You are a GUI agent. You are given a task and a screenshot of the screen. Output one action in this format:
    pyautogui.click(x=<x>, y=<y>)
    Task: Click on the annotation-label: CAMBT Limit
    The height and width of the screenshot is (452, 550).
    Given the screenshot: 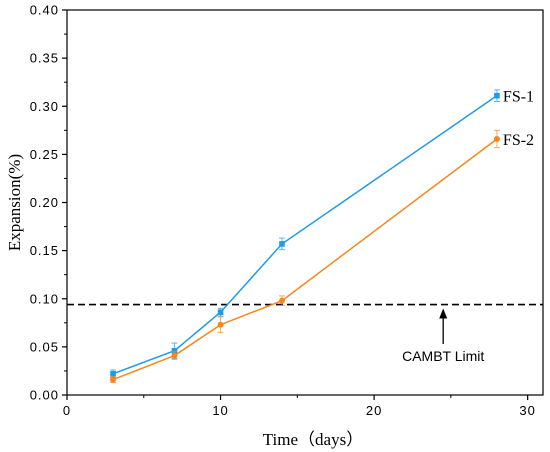 What is the action you would take?
    pyautogui.click(x=443, y=356)
    